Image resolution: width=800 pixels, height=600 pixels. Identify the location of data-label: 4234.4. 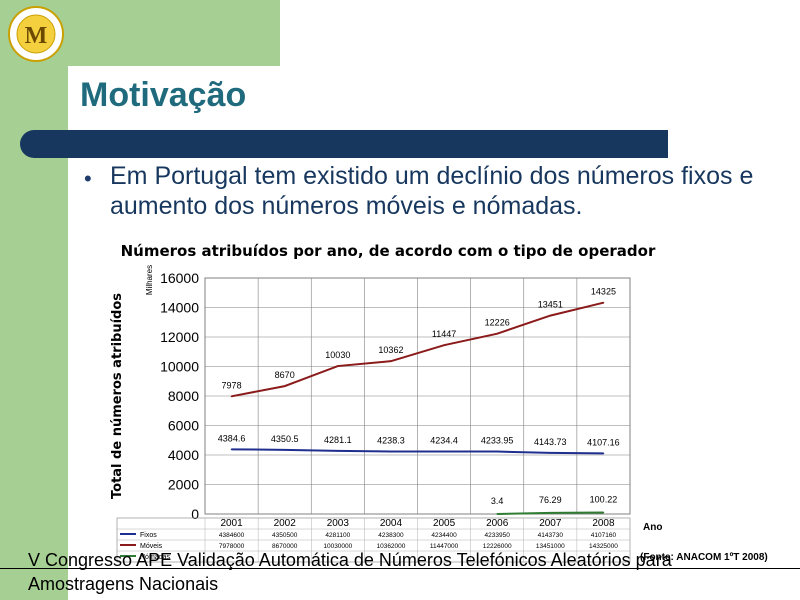
(444, 441).